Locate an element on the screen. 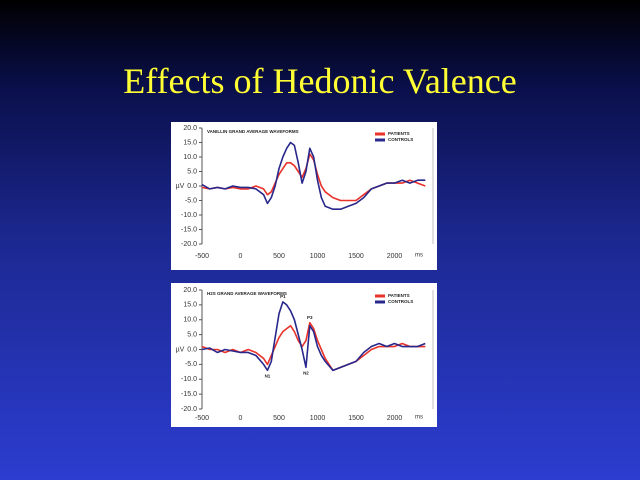  annotation: P1 is located at coordinates (283, 296).